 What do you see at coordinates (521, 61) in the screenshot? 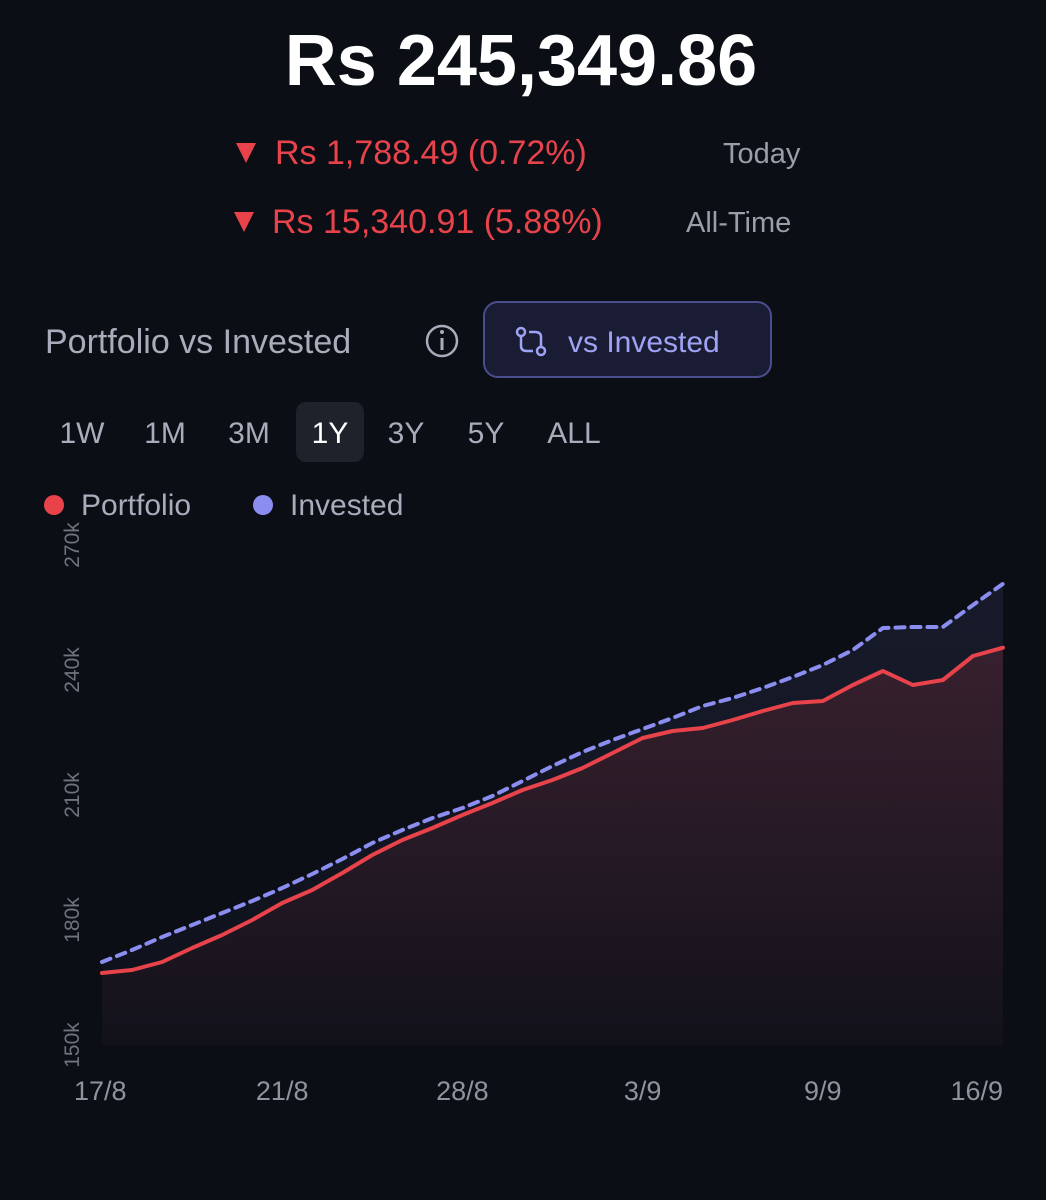
I see `portfolio-value: Rs 245,349.86` at bounding box center [521, 61].